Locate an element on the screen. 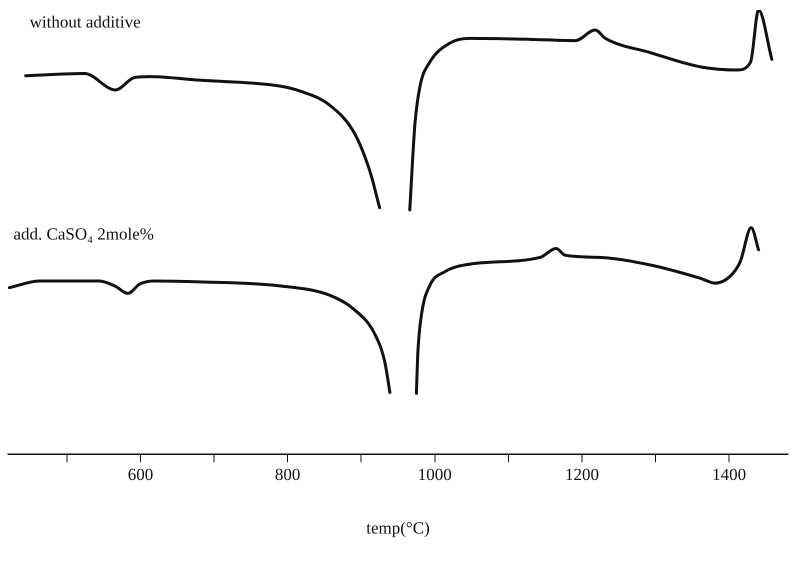 The width and height of the screenshot is (800, 563). x-tick-label: 1200 is located at coordinates (581, 474).